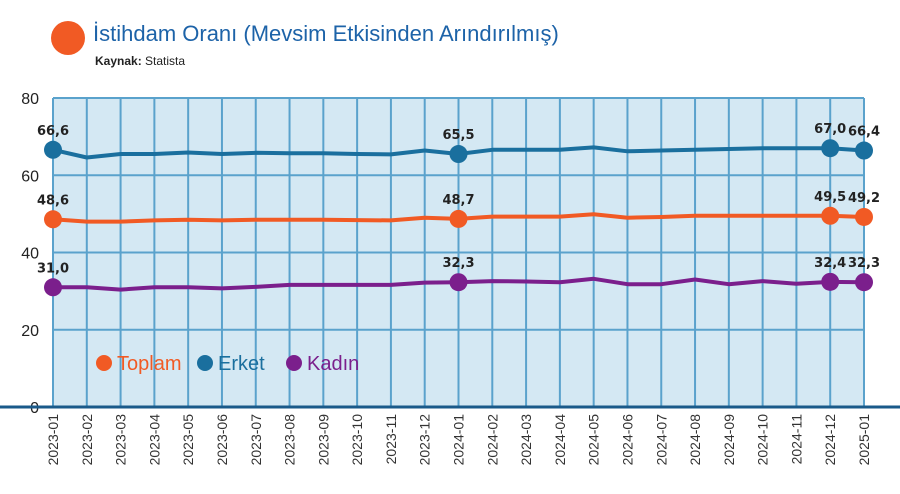 The width and height of the screenshot is (900, 494). Describe the element at coordinates (30, 176) in the screenshot. I see `y-tick-label-60: 60` at that location.